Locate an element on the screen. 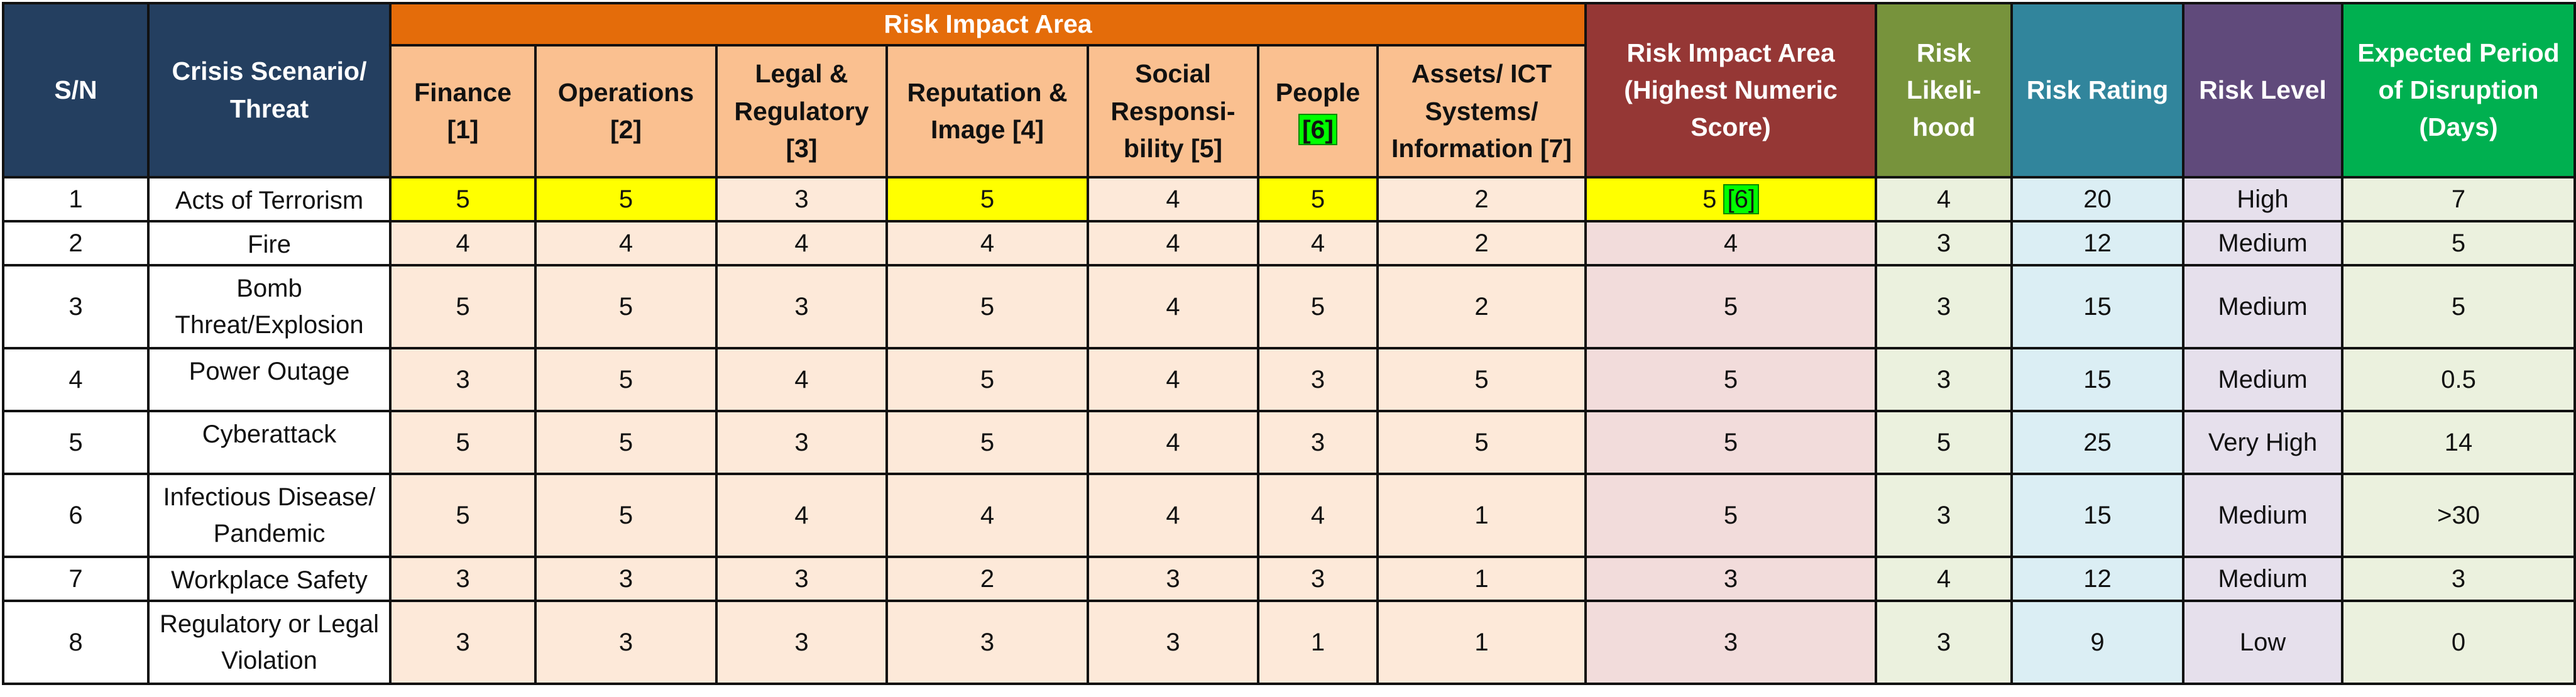 The width and height of the screenshot is (2576, 697). cell-scenario: Acts of Terrorism is located at coordinates (269, 199).